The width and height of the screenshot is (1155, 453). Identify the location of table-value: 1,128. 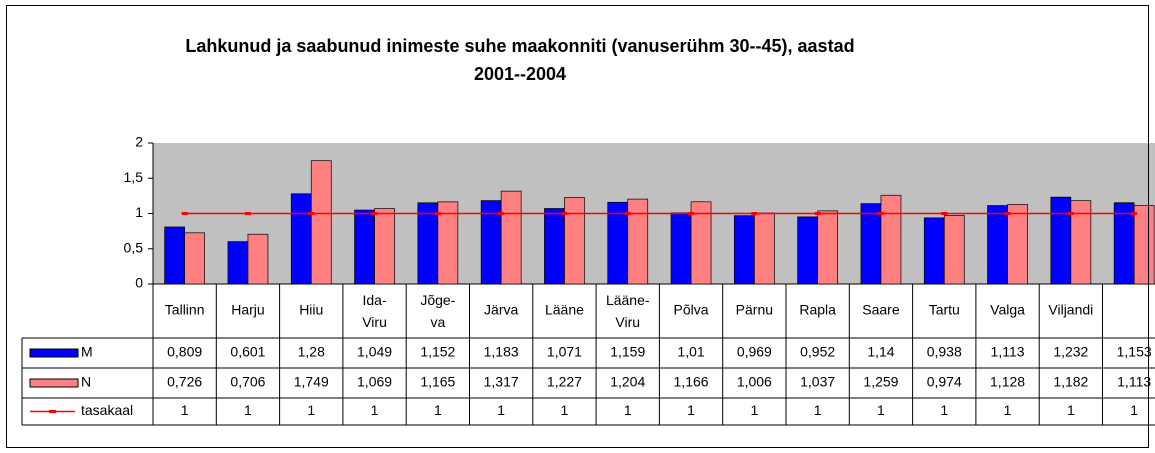
(1007, 382).